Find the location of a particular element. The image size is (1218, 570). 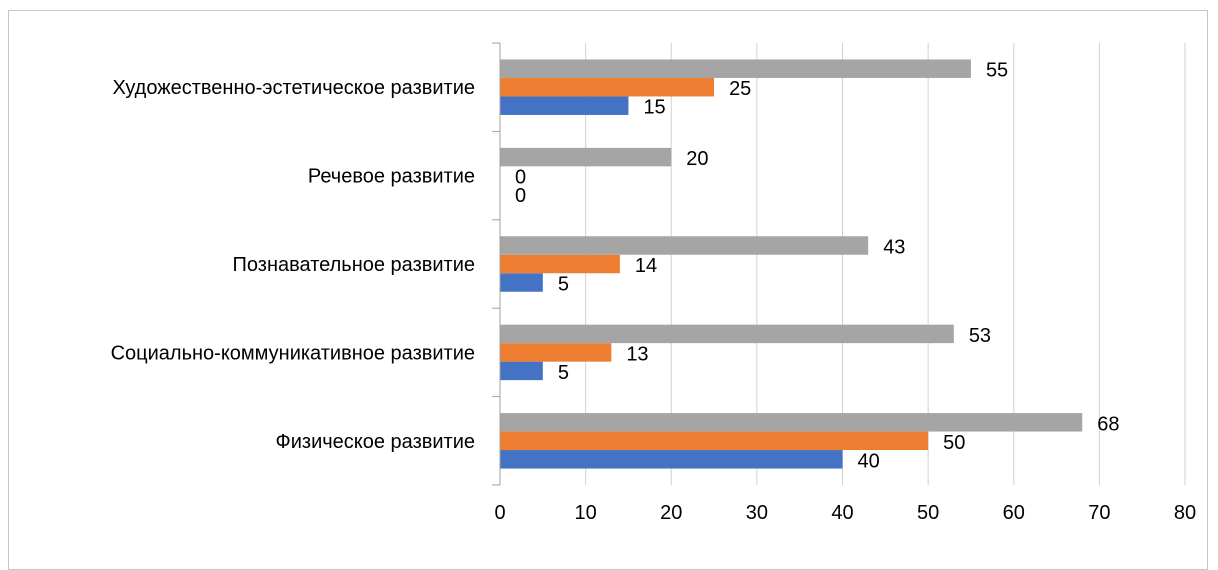

data-label: 13 is located at coordinates (637, 354).